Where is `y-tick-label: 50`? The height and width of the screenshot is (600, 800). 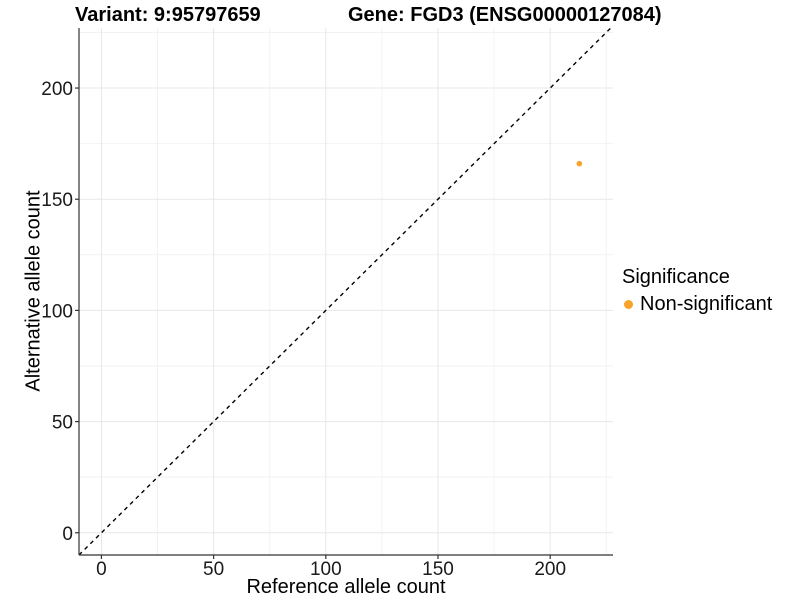 y-tick-label: 50 is located at coordinates (62, 423).